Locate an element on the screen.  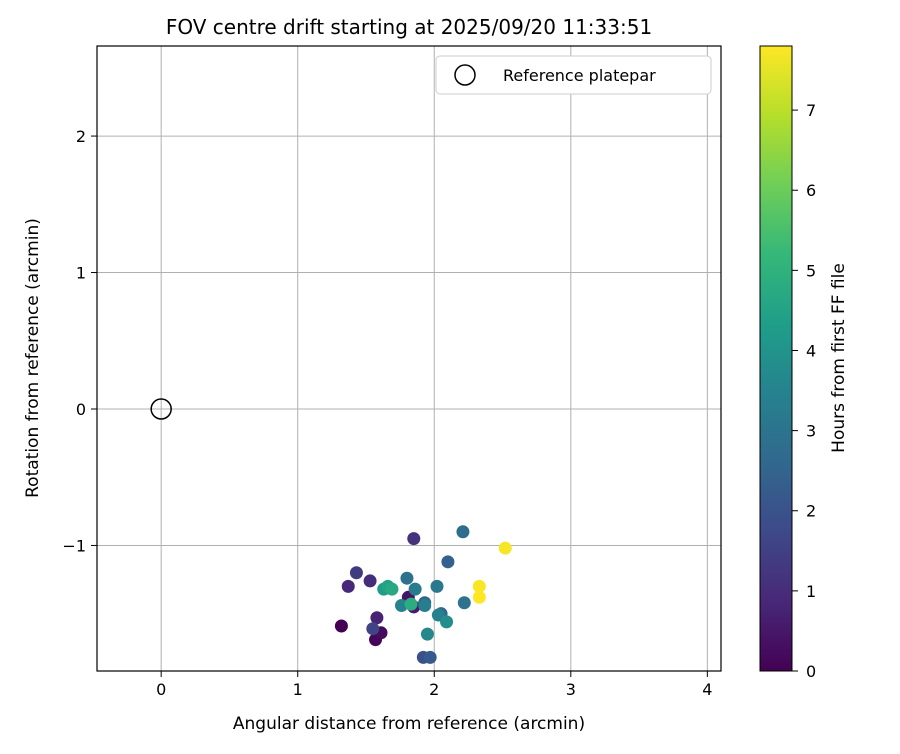
legend-box is located at coordinates (573, 75).